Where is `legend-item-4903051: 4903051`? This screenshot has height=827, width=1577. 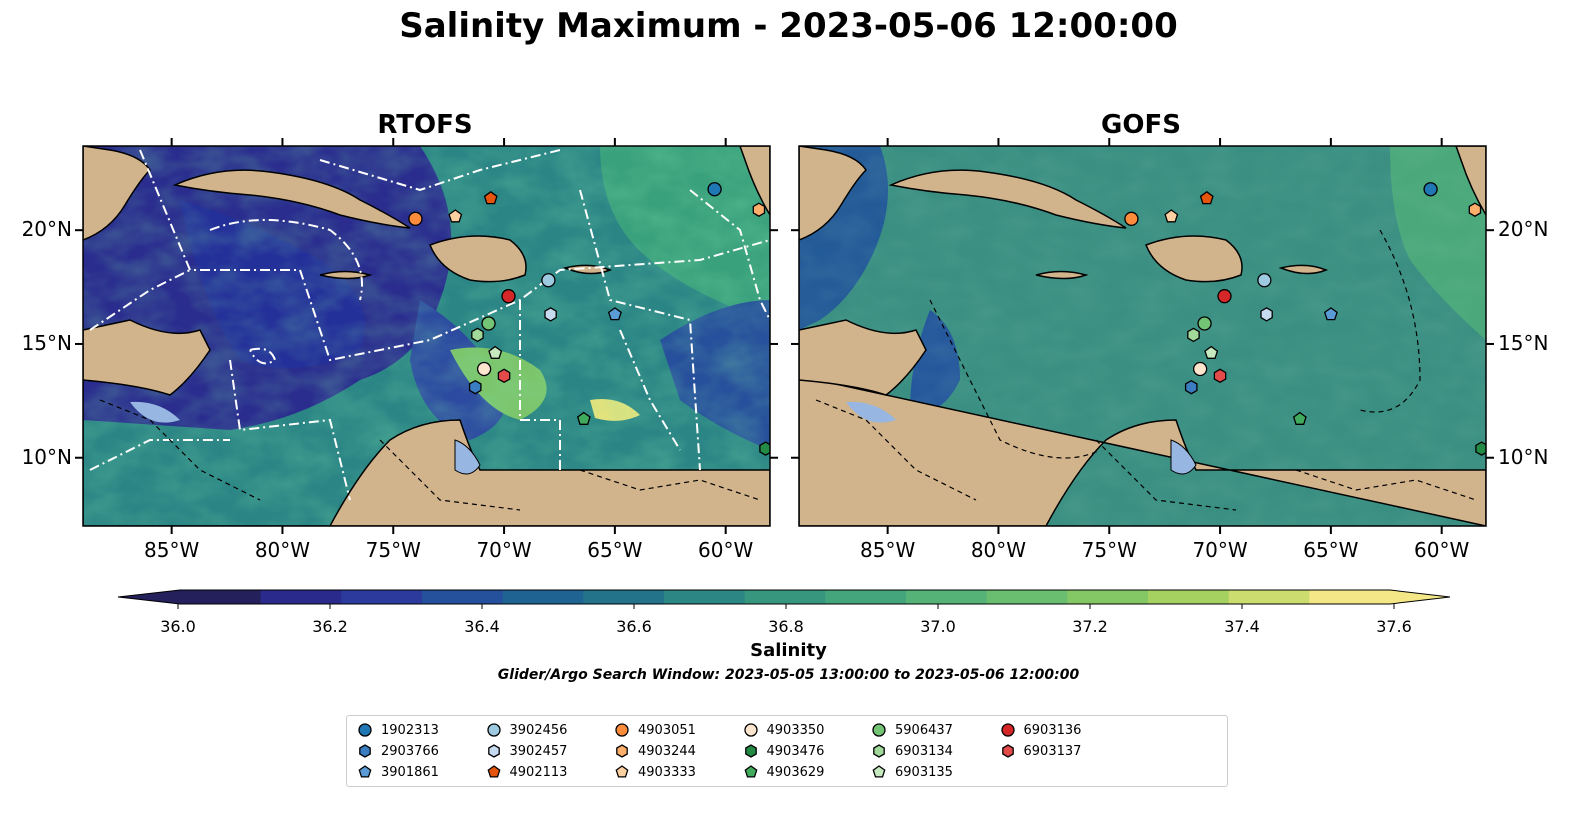 legend-item-4903051: 4903051 is located at coordinates (655, 730).